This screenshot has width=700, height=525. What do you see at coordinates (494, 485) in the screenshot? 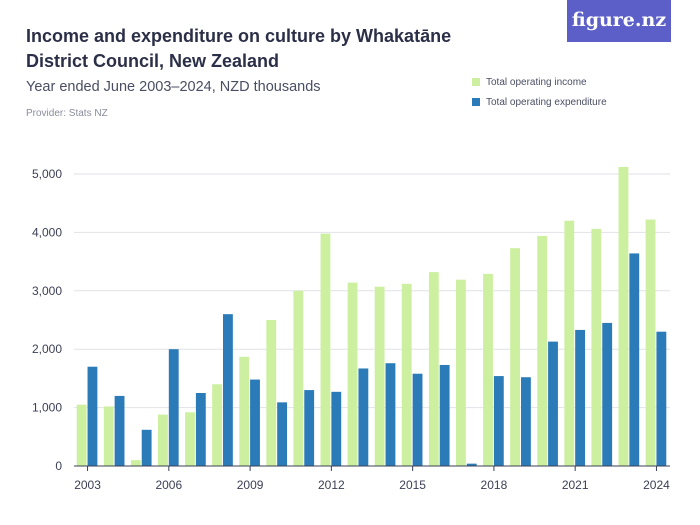
I see `x-tick-label: 2018` at bounding box center [494, 485].